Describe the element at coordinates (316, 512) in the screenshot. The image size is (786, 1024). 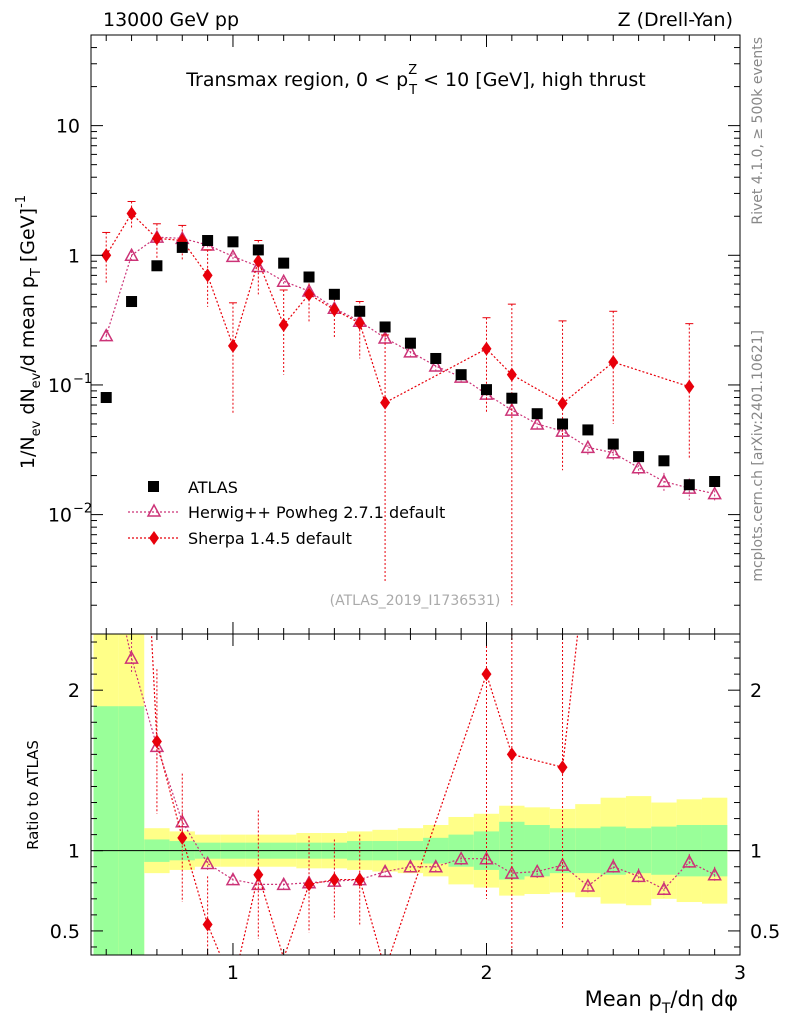
I see `legend-label-herwig: Herwig++ Powheg 2.7.1 default` at that location.